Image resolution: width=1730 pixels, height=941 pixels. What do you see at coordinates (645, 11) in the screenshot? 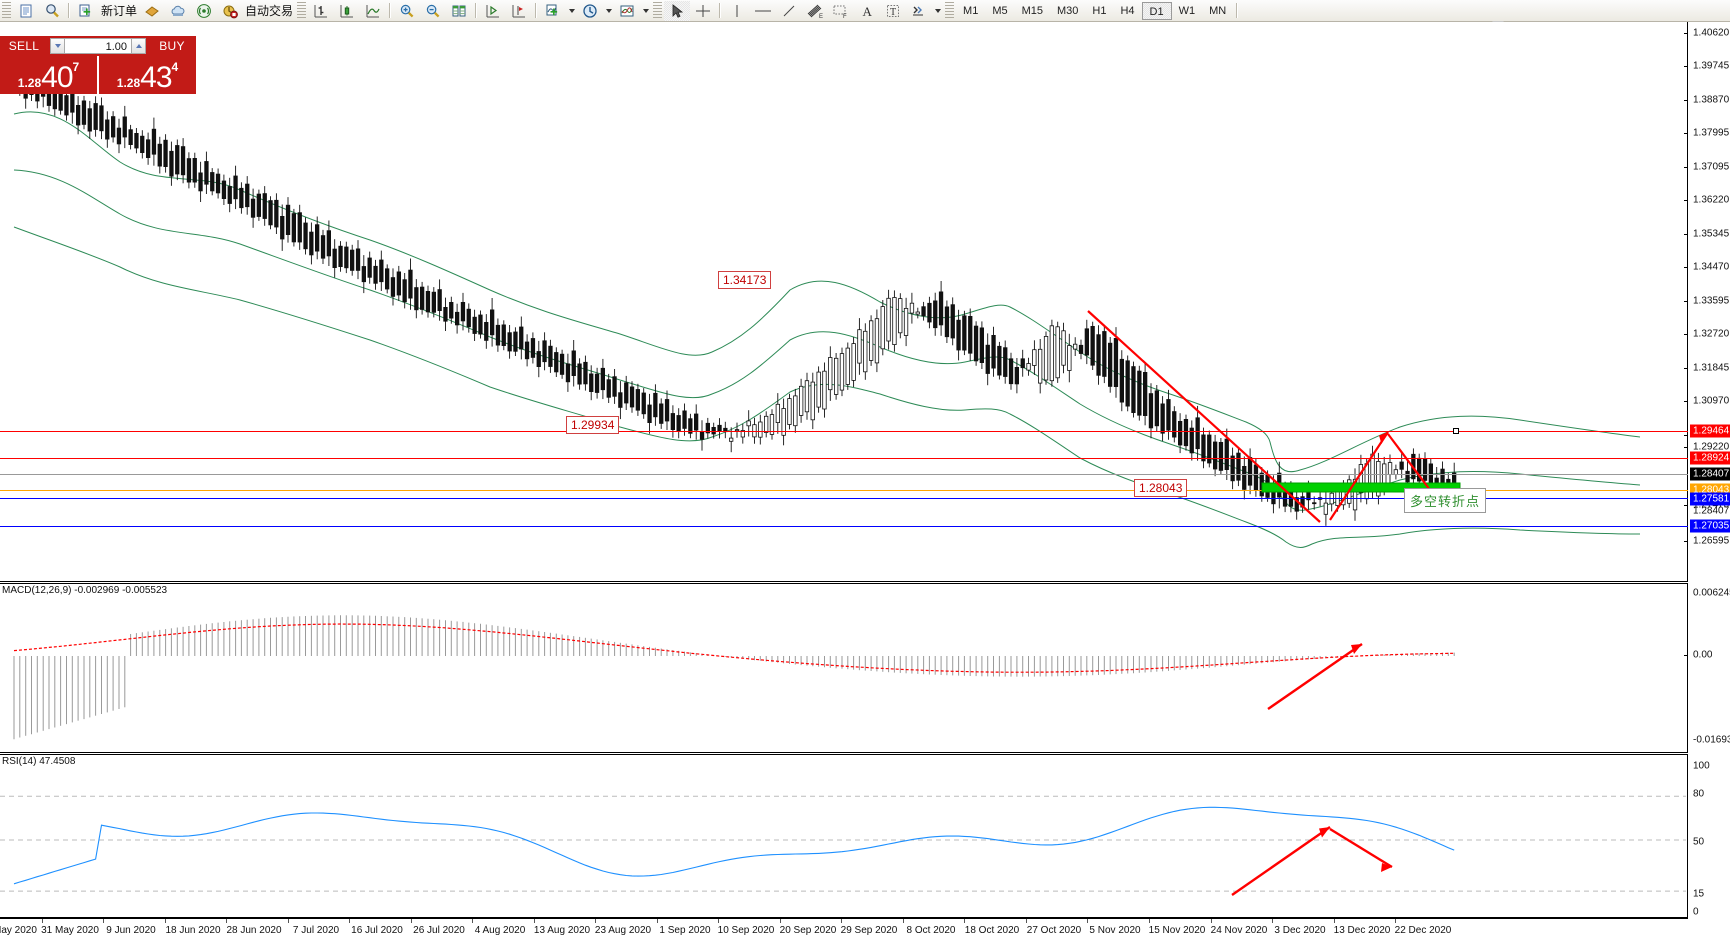
I see `templates-dropdown-arrow` at bounding box center [645, 11].